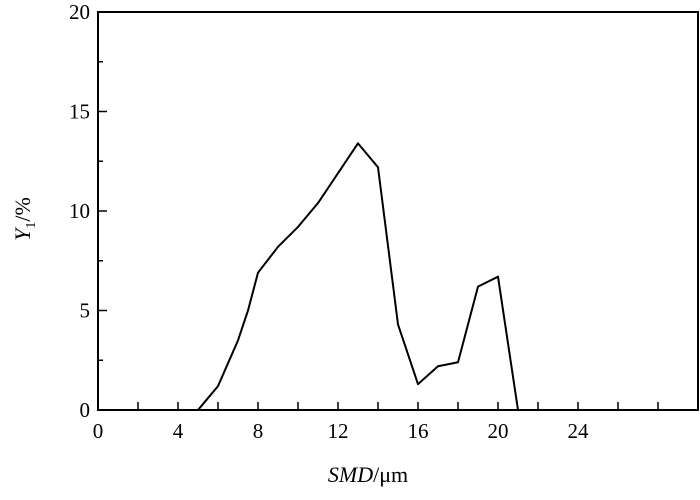 Image resolution: width=700 pixels, height=500 pixels. Describe the element at coordinates (79, 211) in the screenshot. I see `y-tick-label: 10` at that location.